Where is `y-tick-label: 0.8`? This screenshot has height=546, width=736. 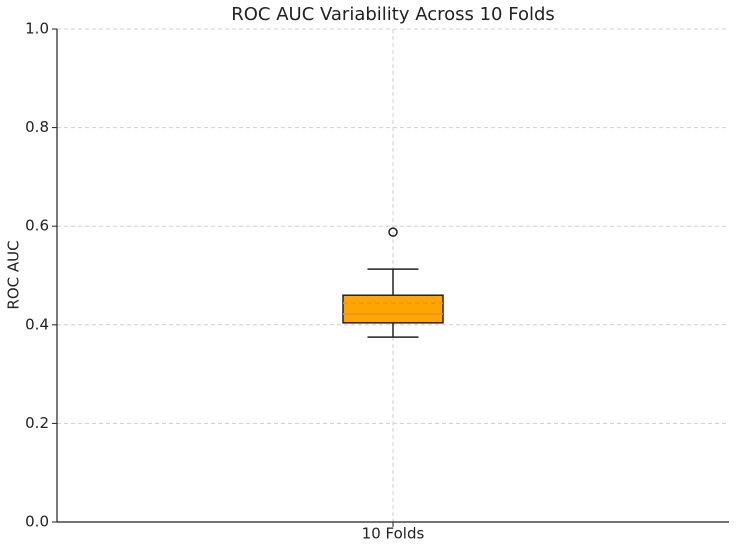
y-tick-label: 0.8 is located at coordinates (37, 127).